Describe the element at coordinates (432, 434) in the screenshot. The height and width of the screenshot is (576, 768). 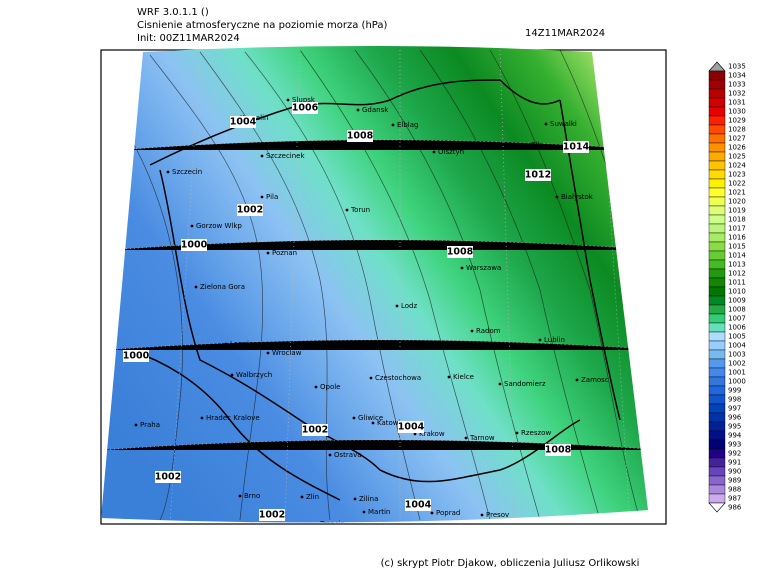
I see `city-label: Krakow` at that location.